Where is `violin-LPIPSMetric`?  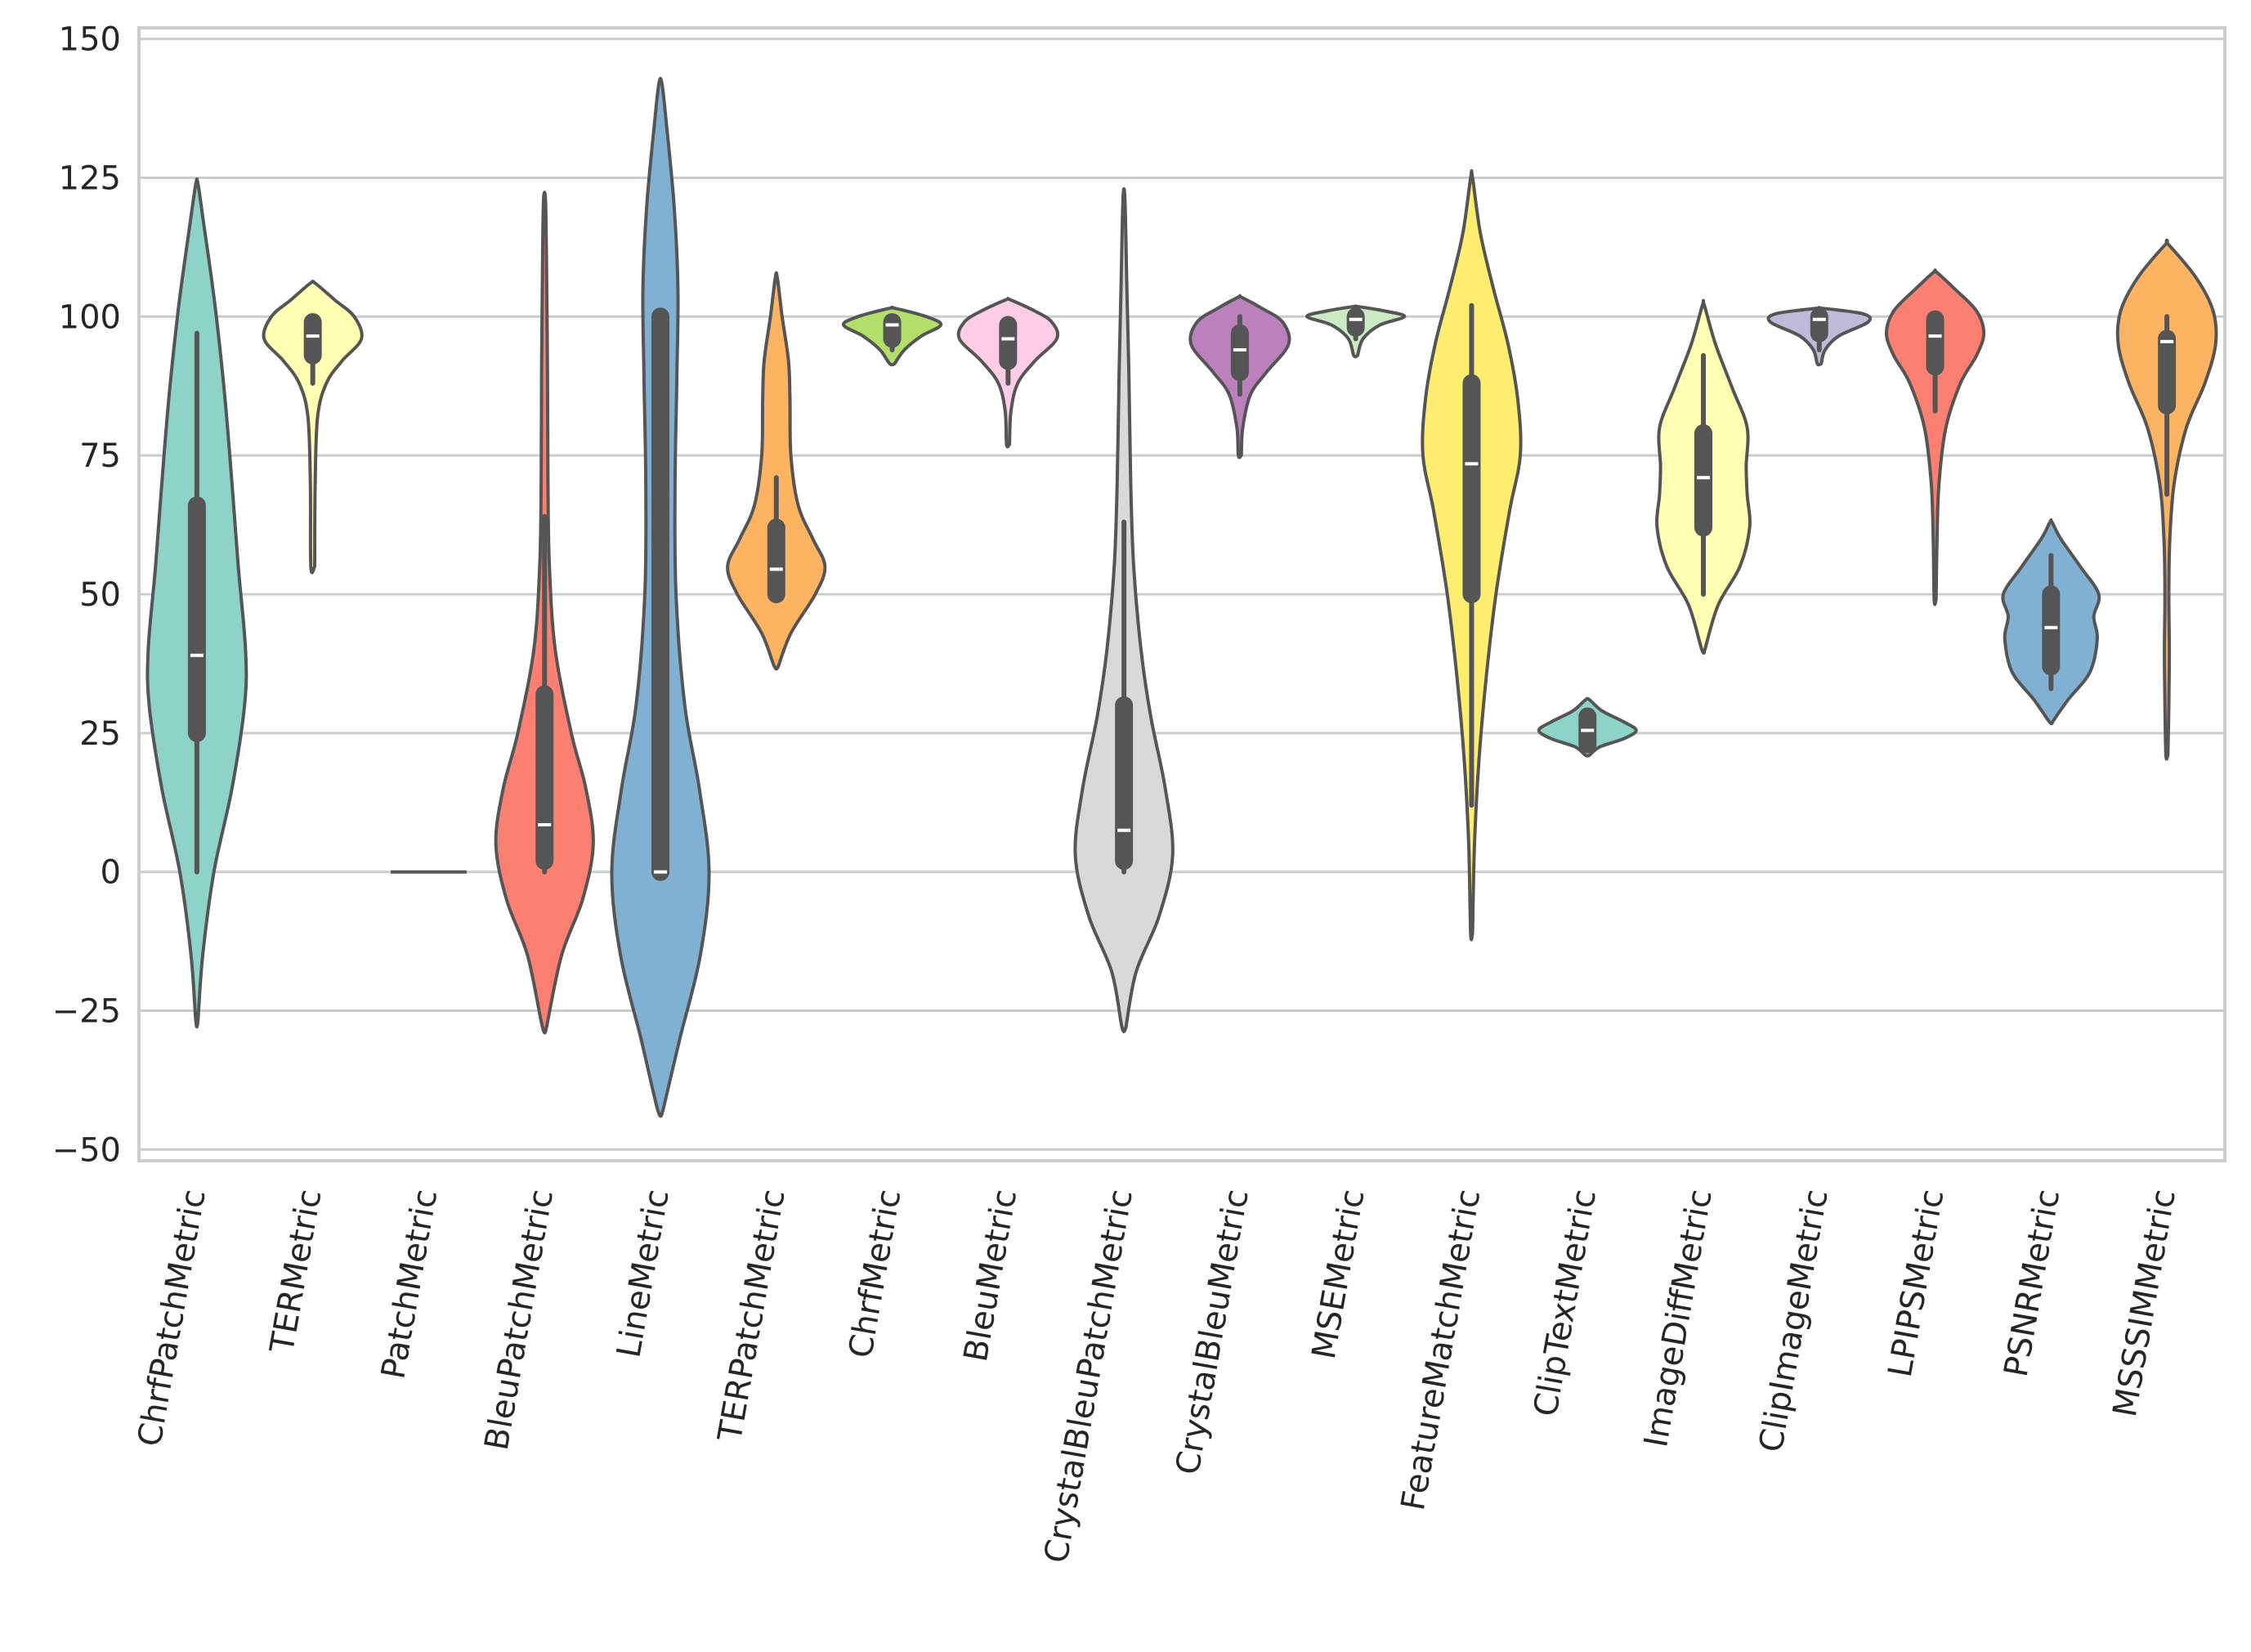
violin-LPIPSMetric is located at coordinates (1936, 437).